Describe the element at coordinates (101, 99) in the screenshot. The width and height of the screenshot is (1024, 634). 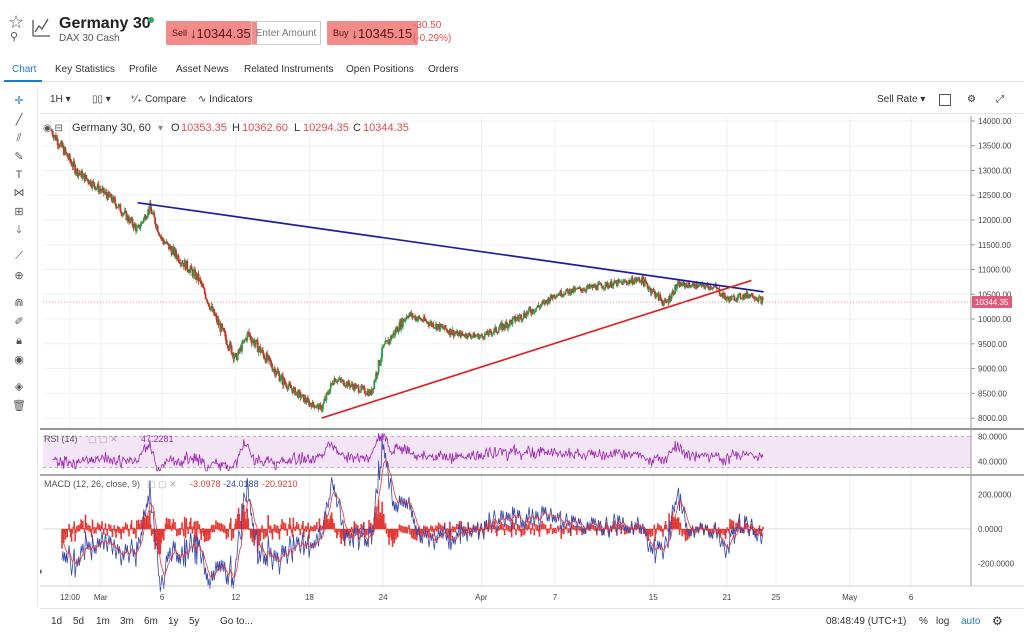
I see `chart-type-button: ▯▯ ▾` at that location.